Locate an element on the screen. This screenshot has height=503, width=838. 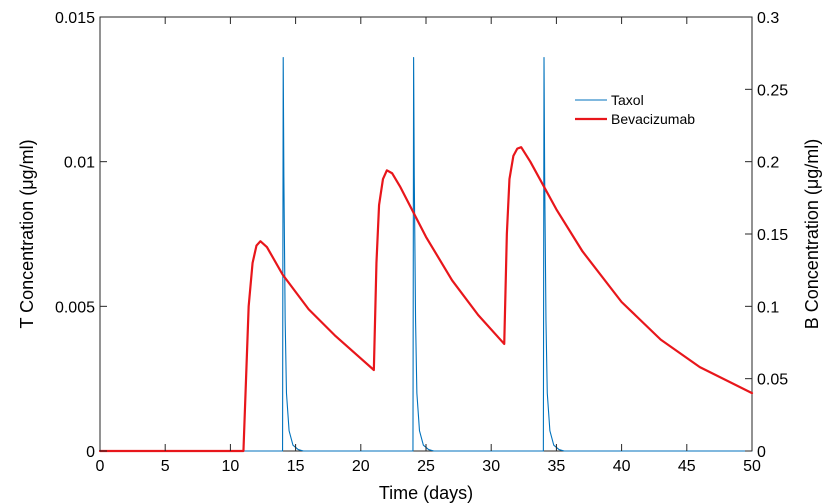
y-right-tick-label: 0.25 is located at coordinates (772, 90).